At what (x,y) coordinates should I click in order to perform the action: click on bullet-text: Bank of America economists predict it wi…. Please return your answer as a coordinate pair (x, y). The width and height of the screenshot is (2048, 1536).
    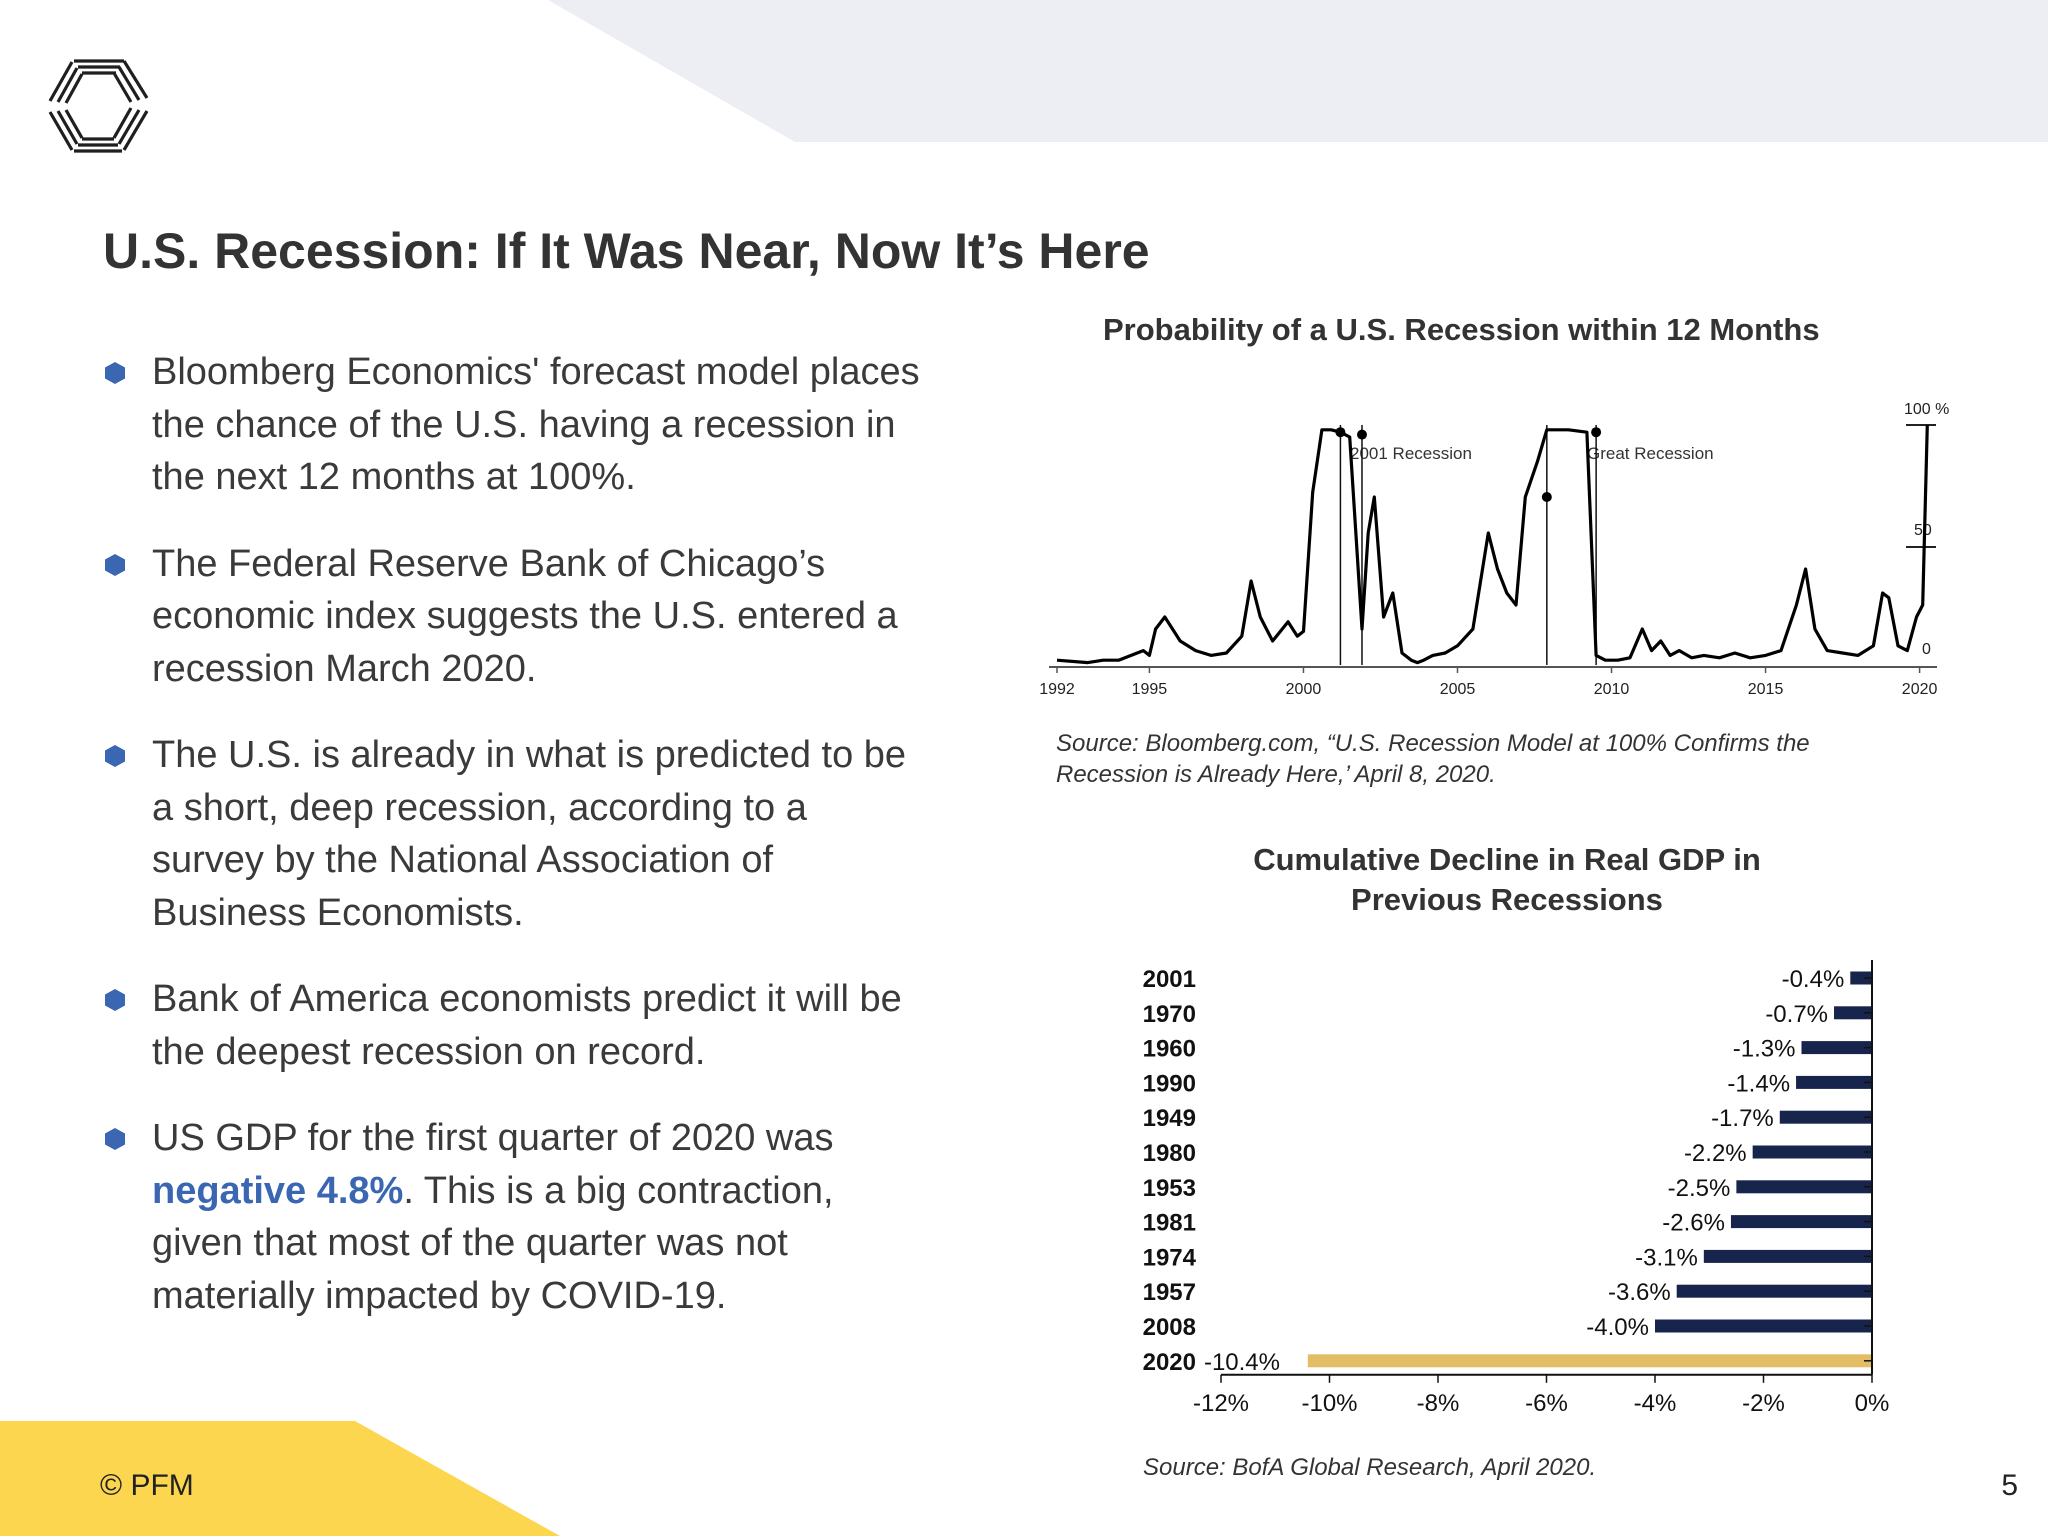
    Looking at the image, I should click on (527, 1025).